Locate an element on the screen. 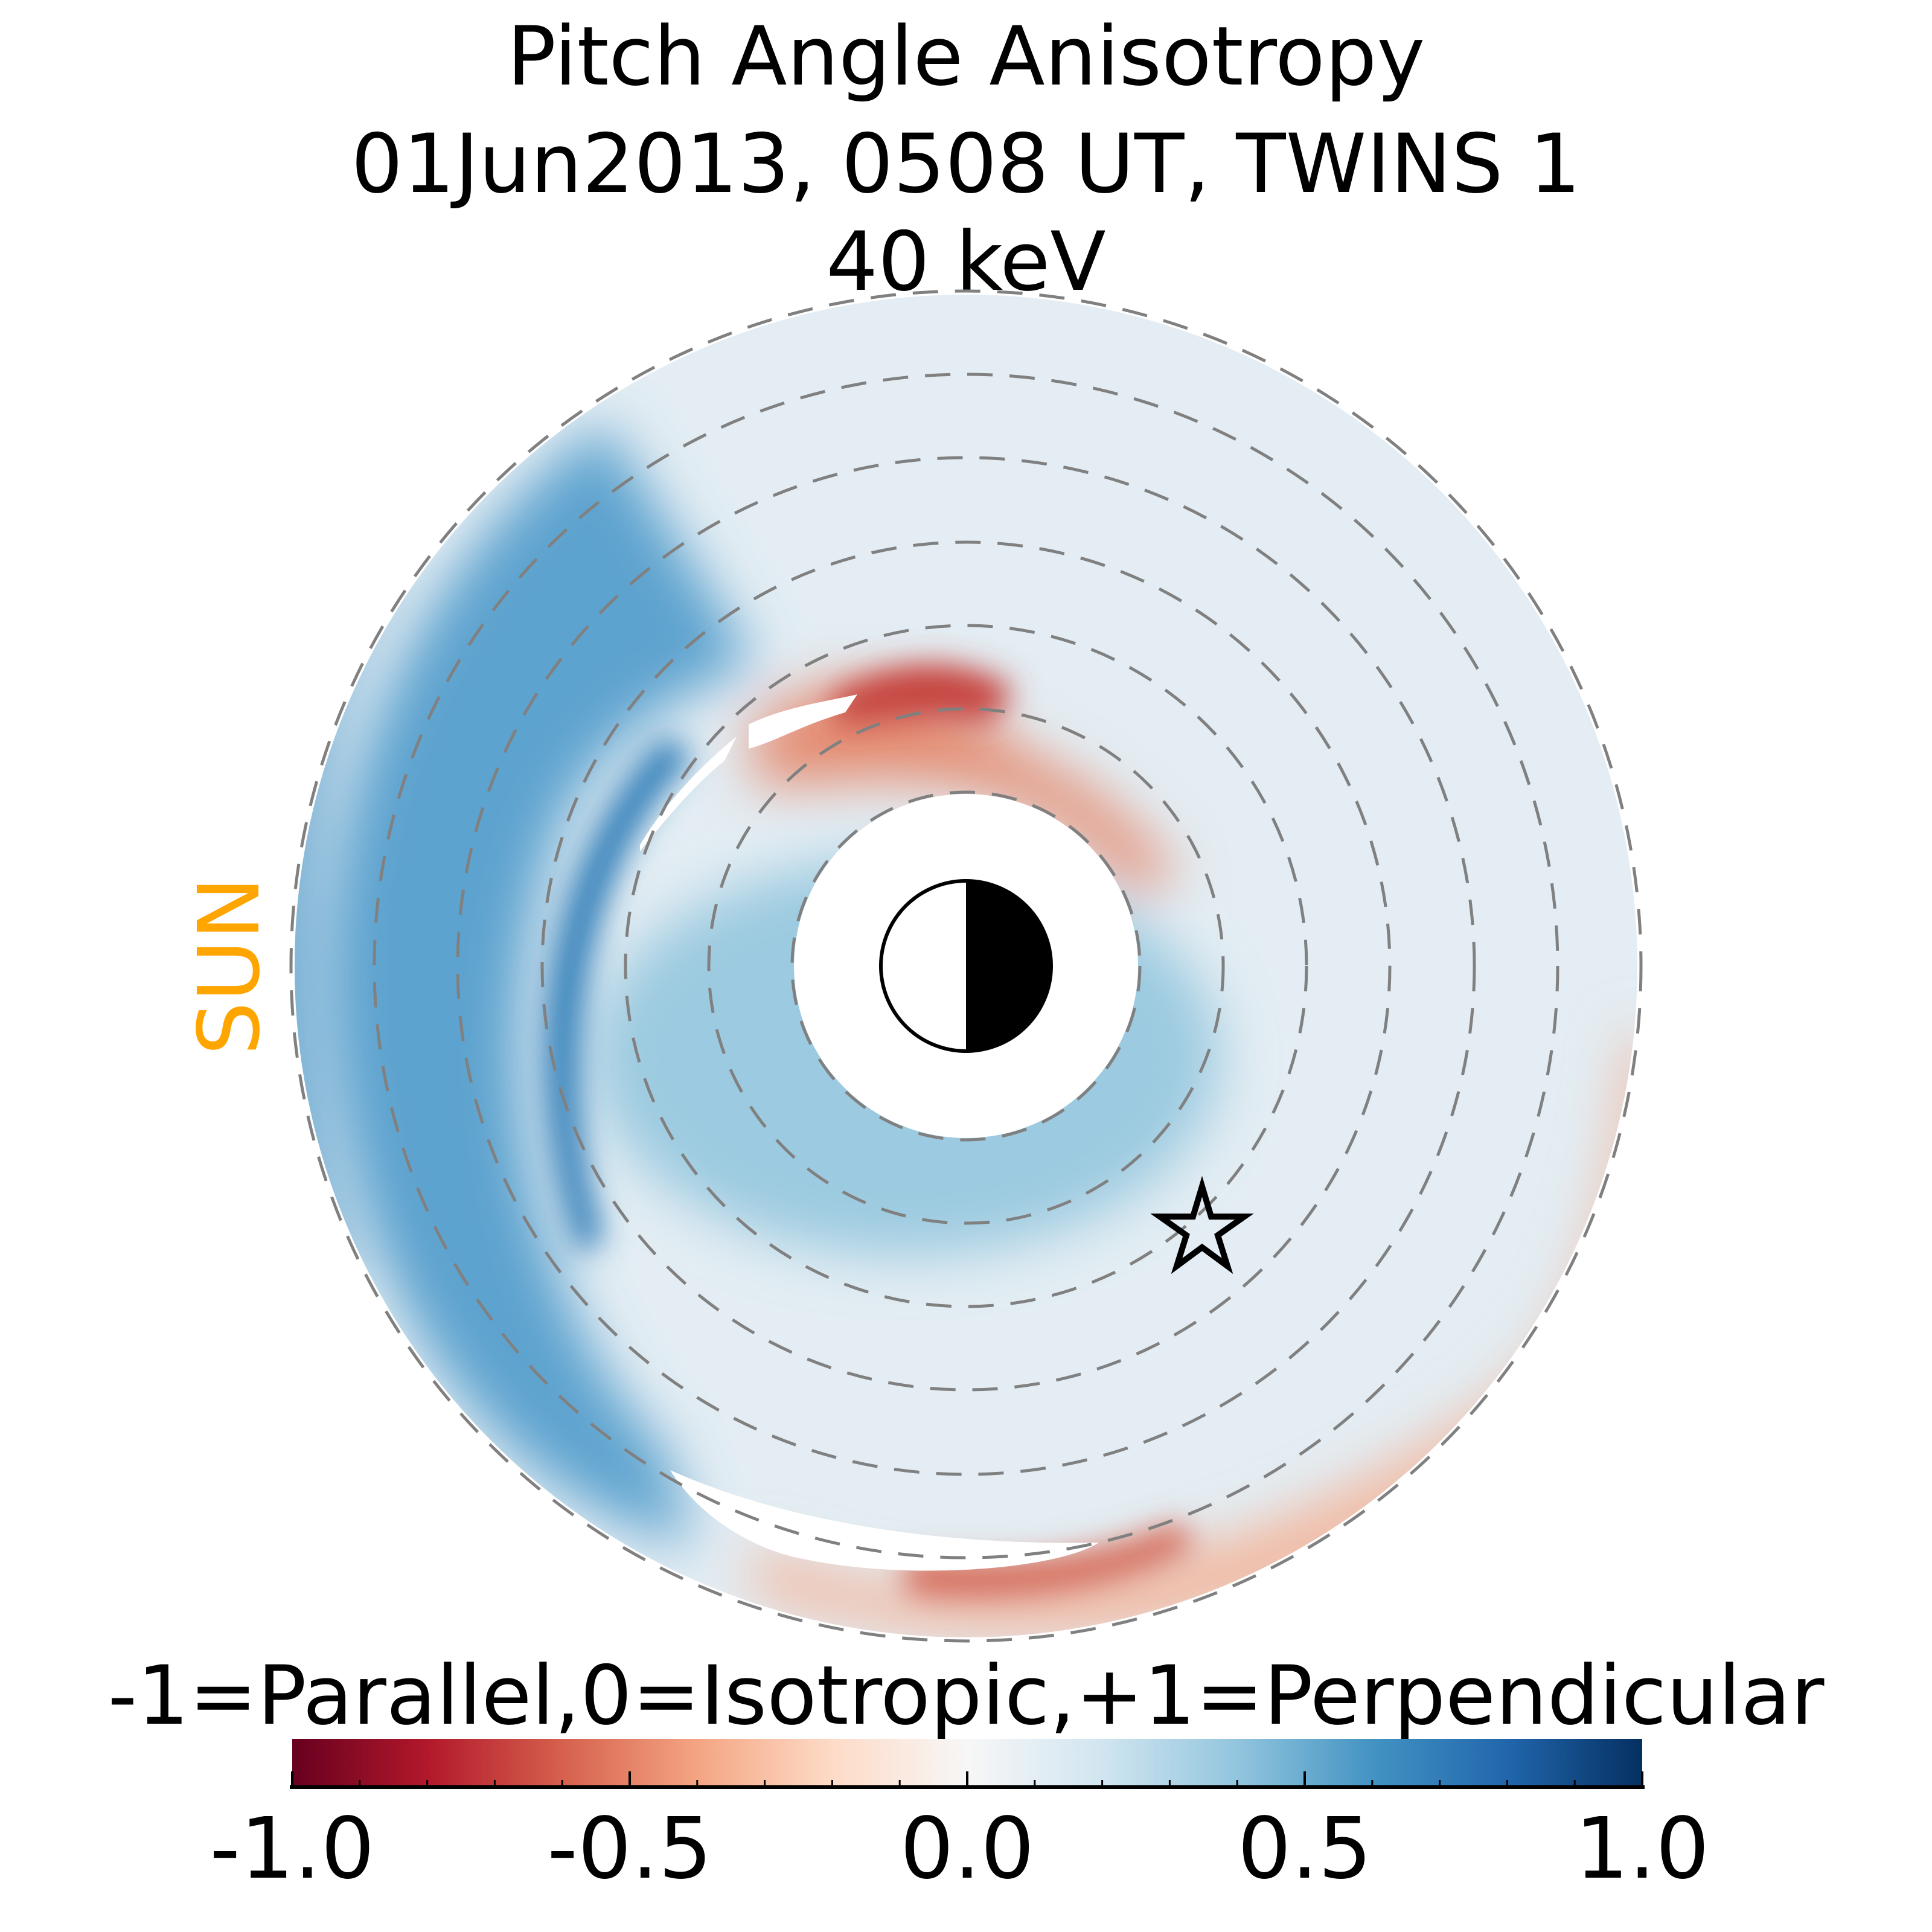  dashed-circle is located at coordinates (966, 966).